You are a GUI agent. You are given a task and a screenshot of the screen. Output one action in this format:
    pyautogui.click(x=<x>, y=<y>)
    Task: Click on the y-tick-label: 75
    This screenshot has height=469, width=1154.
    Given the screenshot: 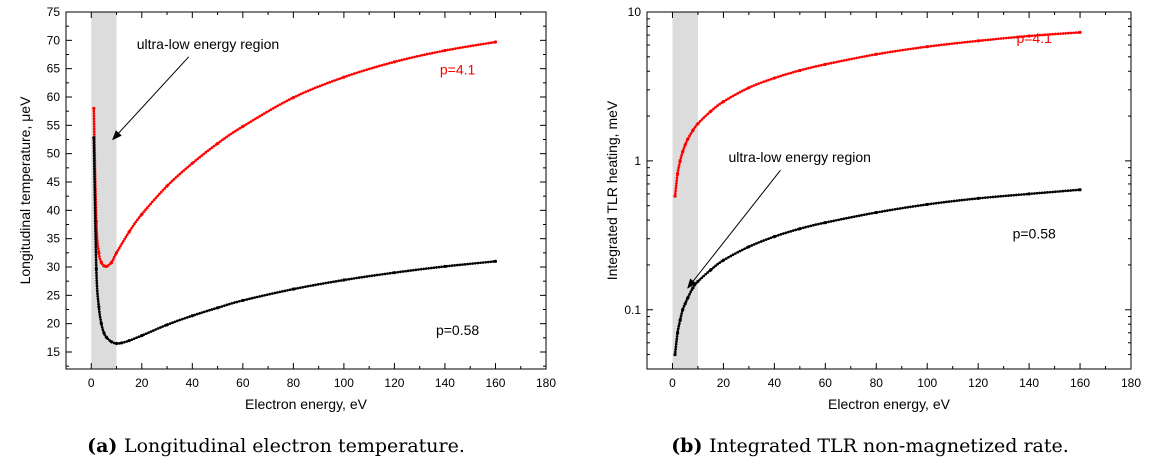 What is the action you would take?
    pyautogui.click(x=54, y=12)
    